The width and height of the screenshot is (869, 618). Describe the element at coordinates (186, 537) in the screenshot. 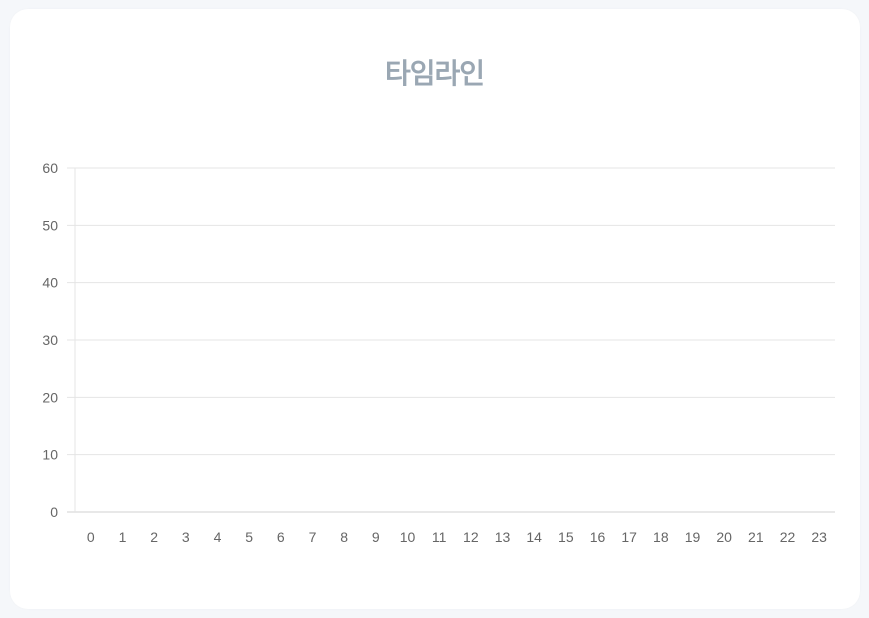

I see `x-tick-label: 3` at that location.